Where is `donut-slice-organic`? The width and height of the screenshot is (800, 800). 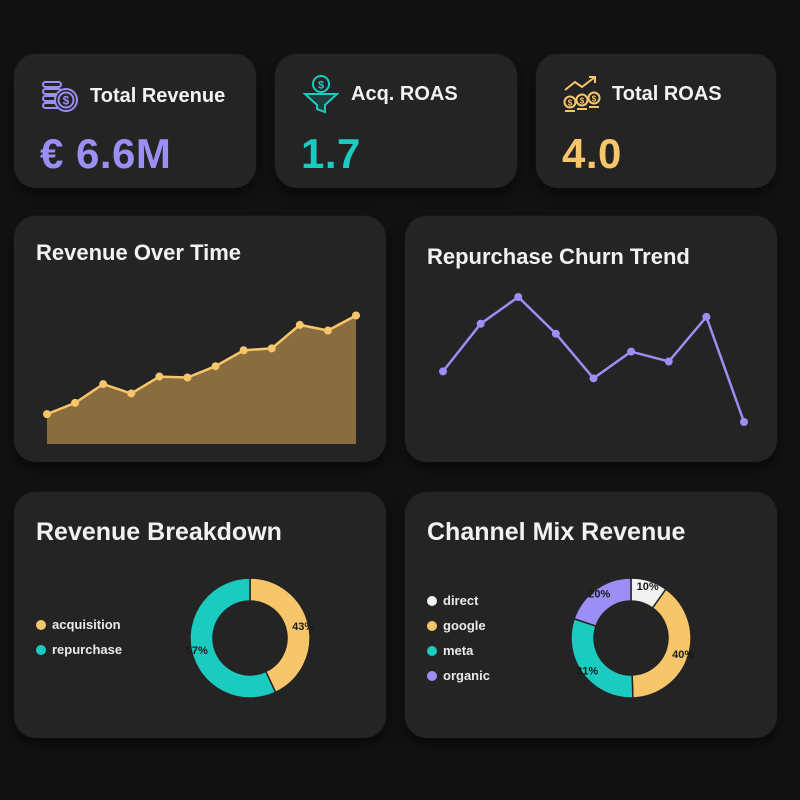
donut-slice-organic is located at coordinates (602, 602).